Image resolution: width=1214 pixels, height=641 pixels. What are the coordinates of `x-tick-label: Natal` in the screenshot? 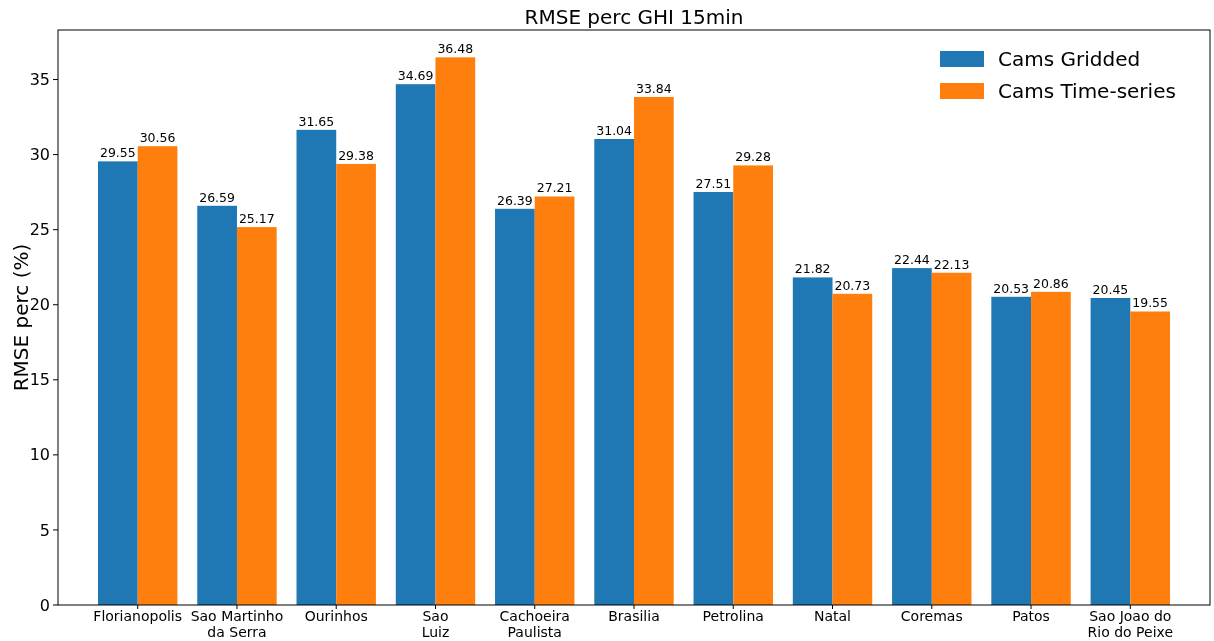 It's located at (833, 616).